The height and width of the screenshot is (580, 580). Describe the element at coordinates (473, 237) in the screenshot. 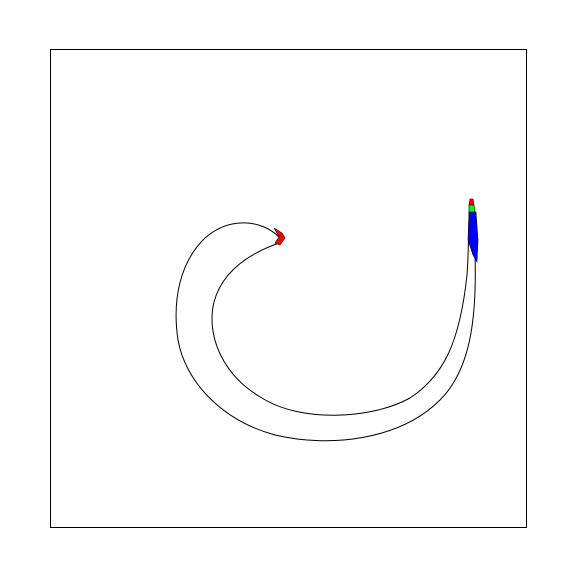

I see `blue-patch-right-tip` at that location.